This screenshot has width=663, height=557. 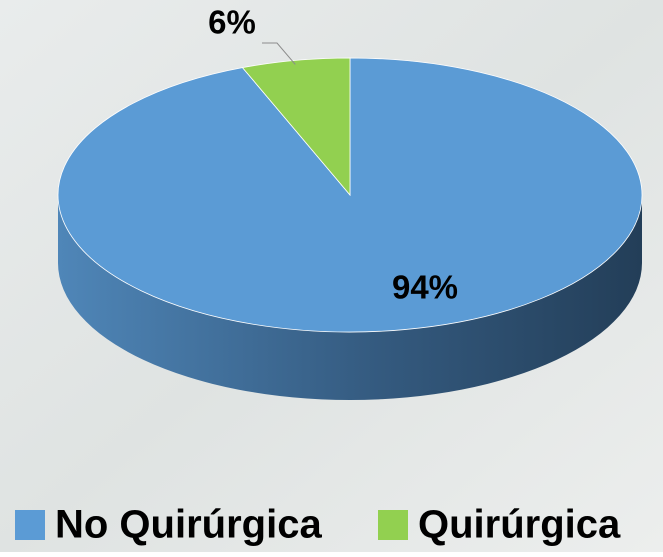 I want to click on slice, so click(x=296, y=127).